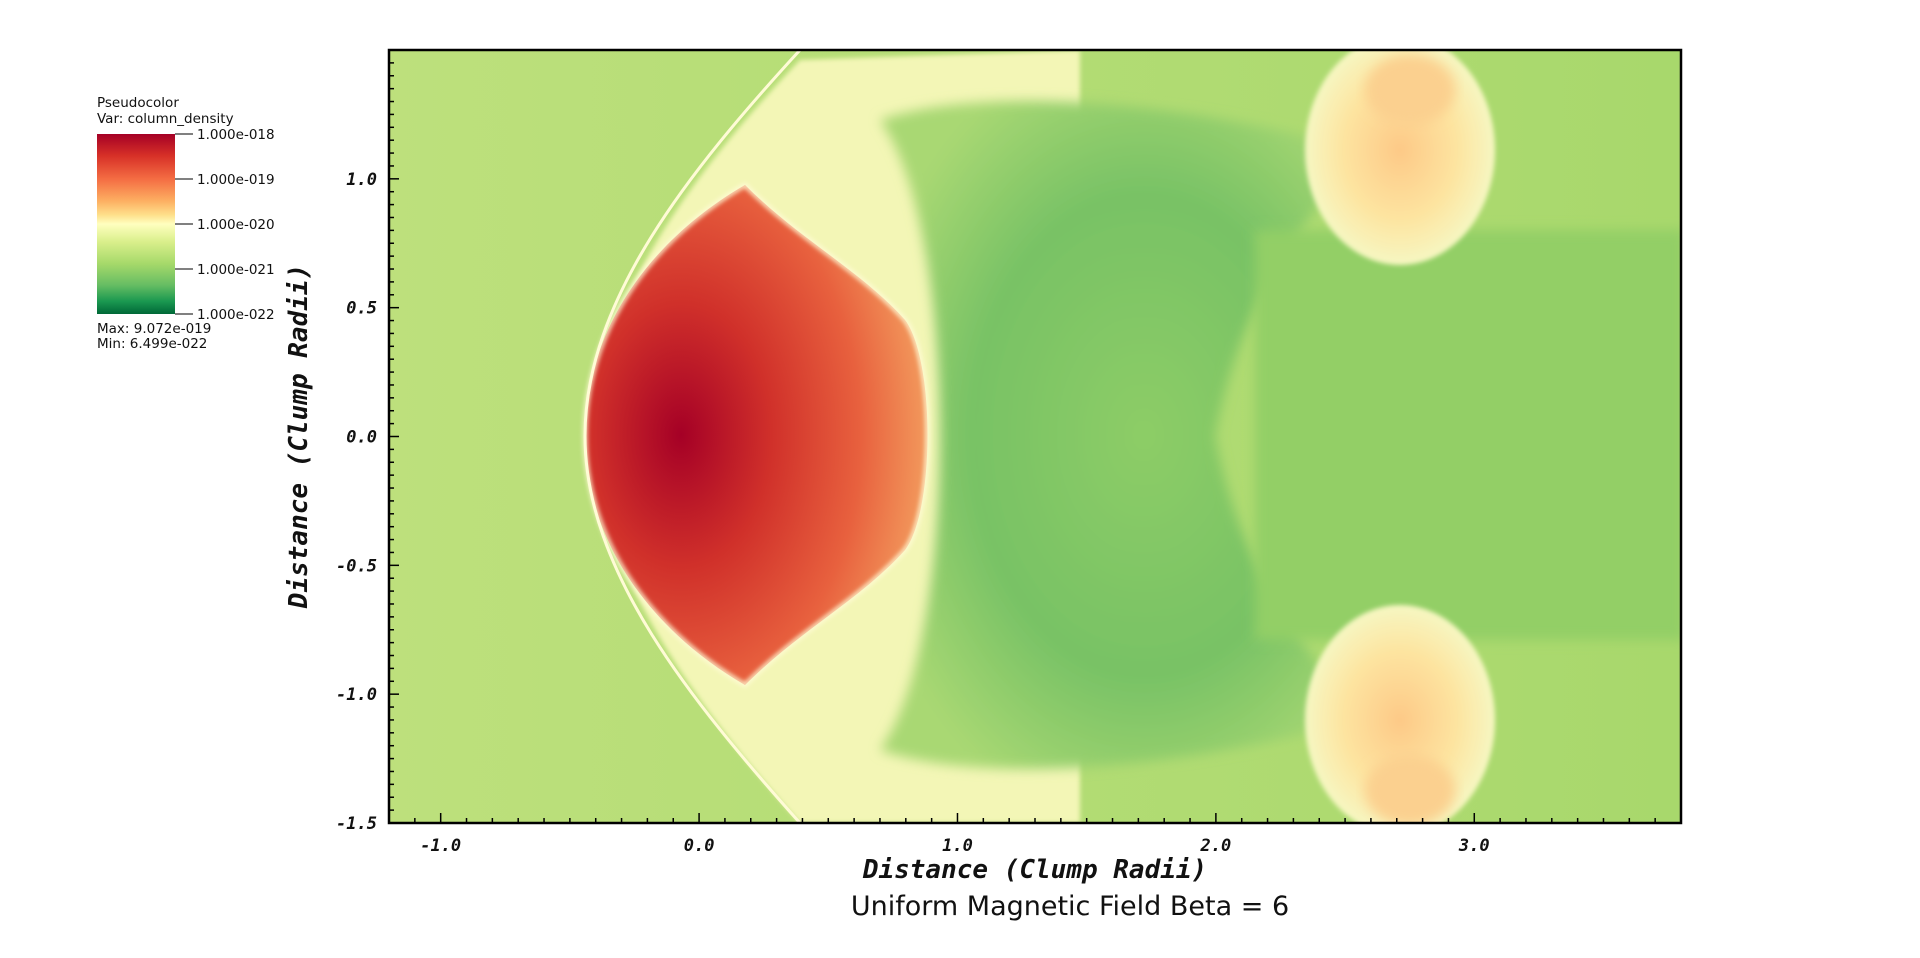 This screenshot has height=958, width=1920. Describe the element at coordinates (152, 344) in the screenshot. I see `legend-min-label: Min: 6.499e-022` at that location.